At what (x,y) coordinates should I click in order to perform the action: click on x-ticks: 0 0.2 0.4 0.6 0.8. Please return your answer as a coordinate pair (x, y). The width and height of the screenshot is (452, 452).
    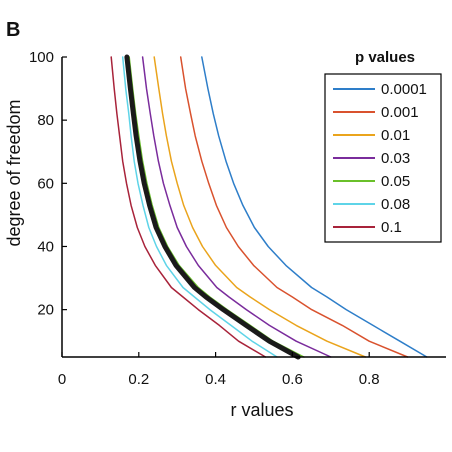
    Looking at the image, I should click on (219, 370).